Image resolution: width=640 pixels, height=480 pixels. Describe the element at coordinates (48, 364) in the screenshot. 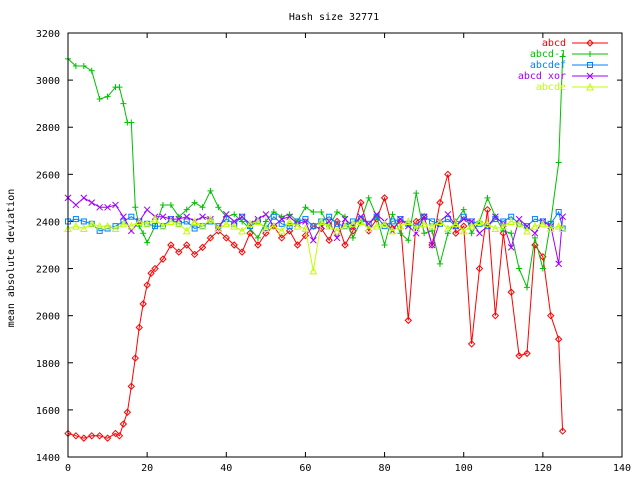

I see `y-tick-label: 1800` at that location.